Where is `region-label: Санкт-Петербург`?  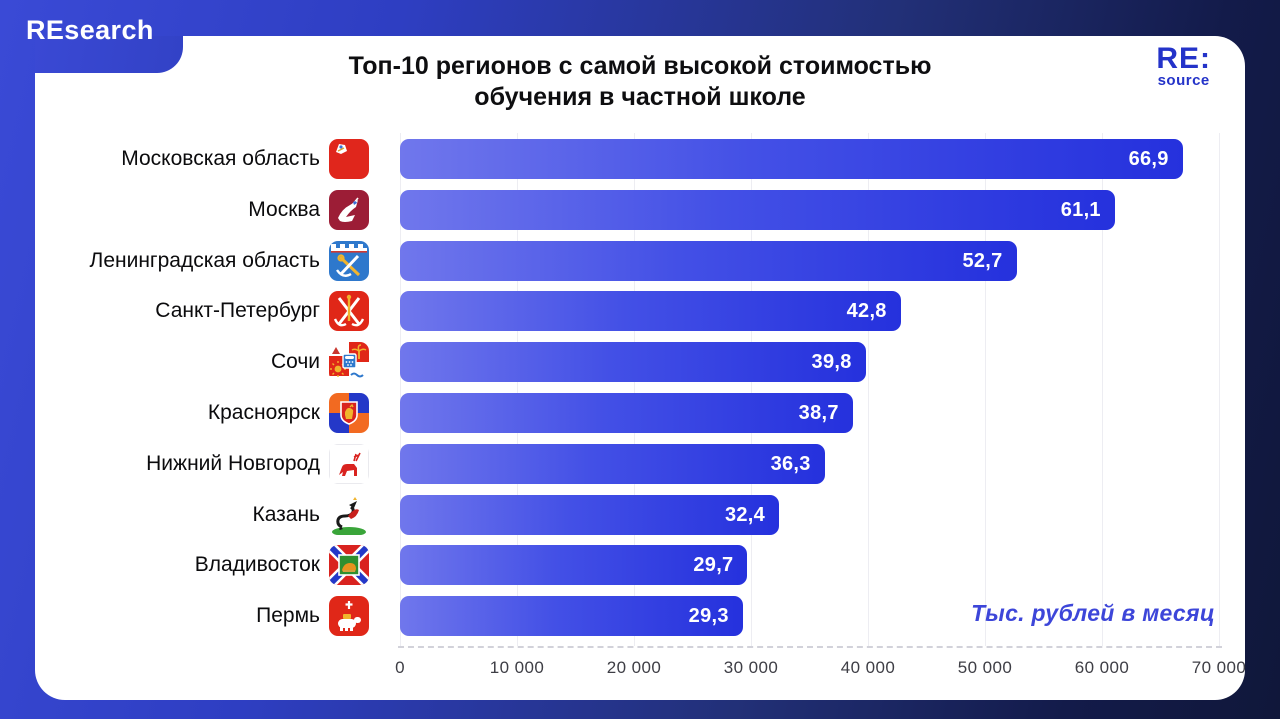 region-label: Санкт-Петербург is located at coordinates (237, 310).